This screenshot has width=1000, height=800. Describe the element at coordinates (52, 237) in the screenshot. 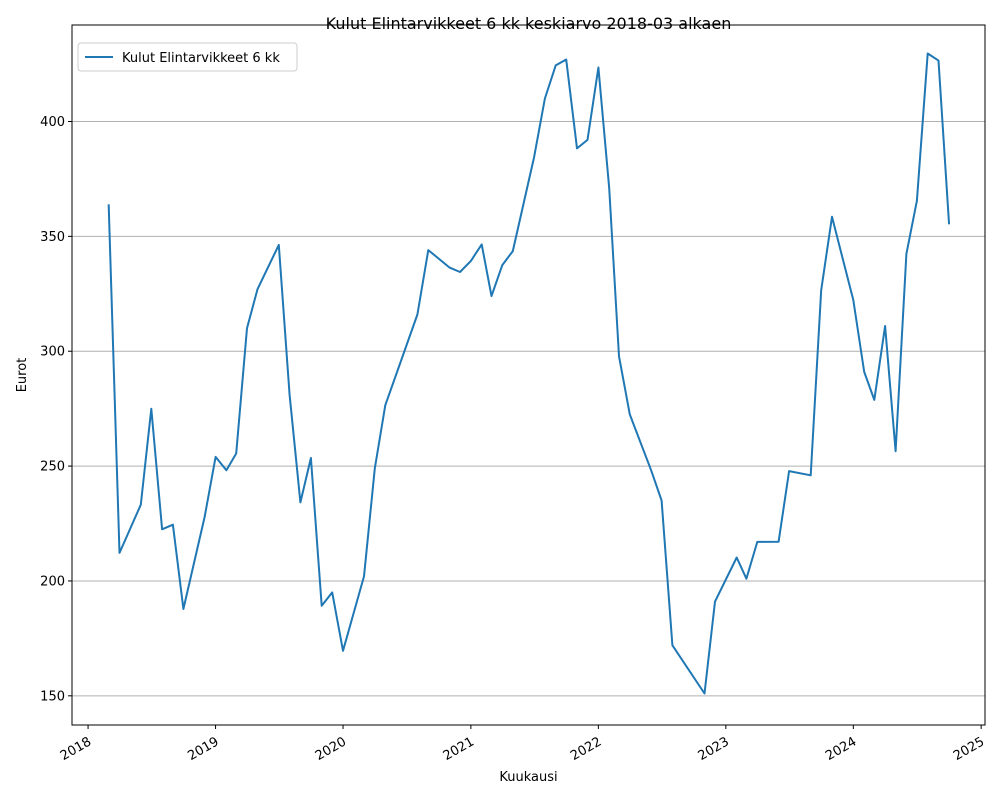

I see `y-tick-label: 350` at that location.